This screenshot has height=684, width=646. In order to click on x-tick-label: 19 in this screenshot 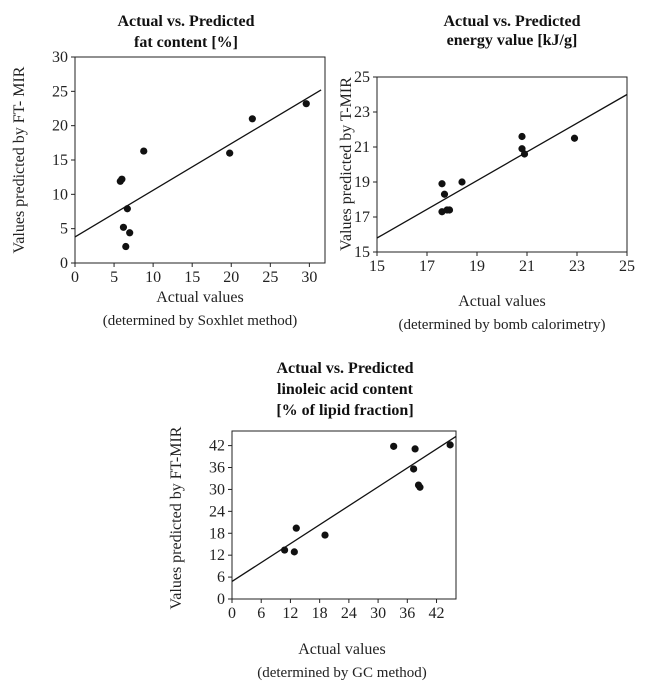, I will do `click(477, 266)`.